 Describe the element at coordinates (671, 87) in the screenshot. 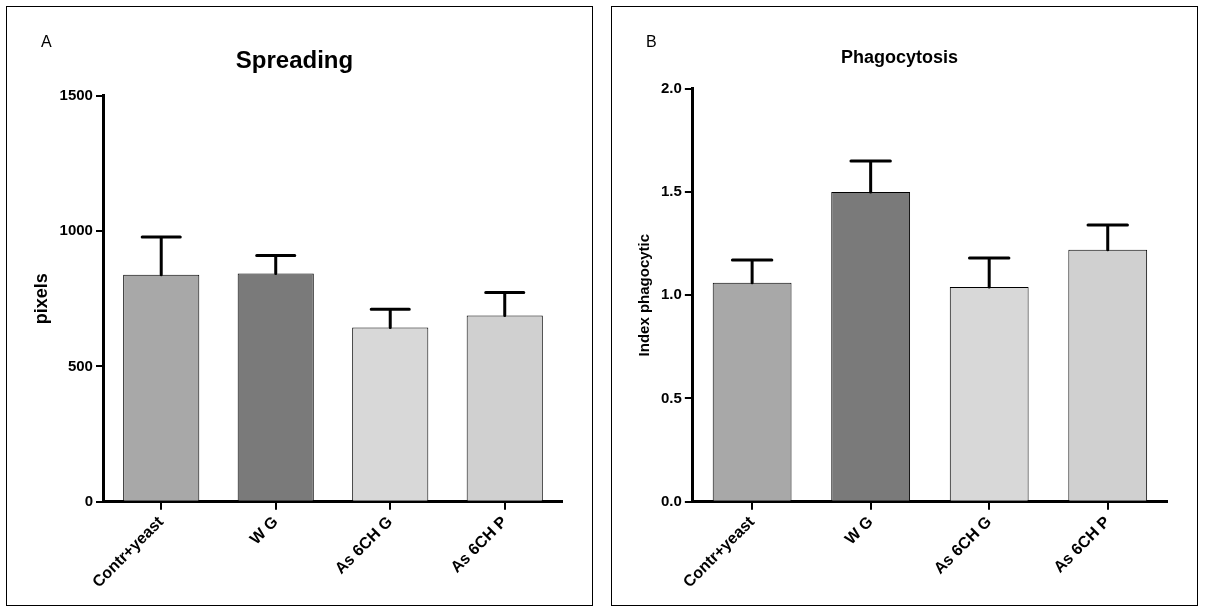

I see `y-tick-label: 2.0` at that location.